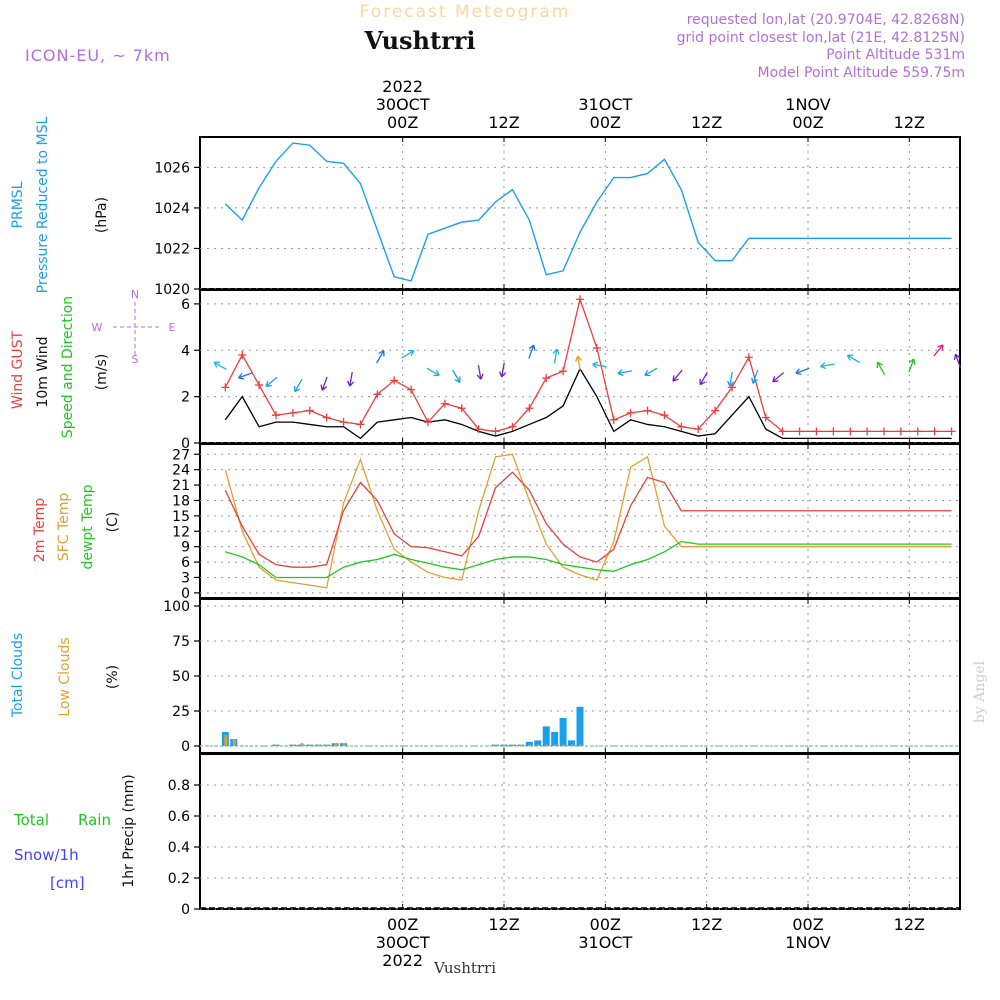 Image resolution: width=1000 pixels, height=1000 pixels. What do you see at coordinates (402, 960) in the screenshot?
I see `bottom-time-label: 2022` at bounding box center [402, 960].